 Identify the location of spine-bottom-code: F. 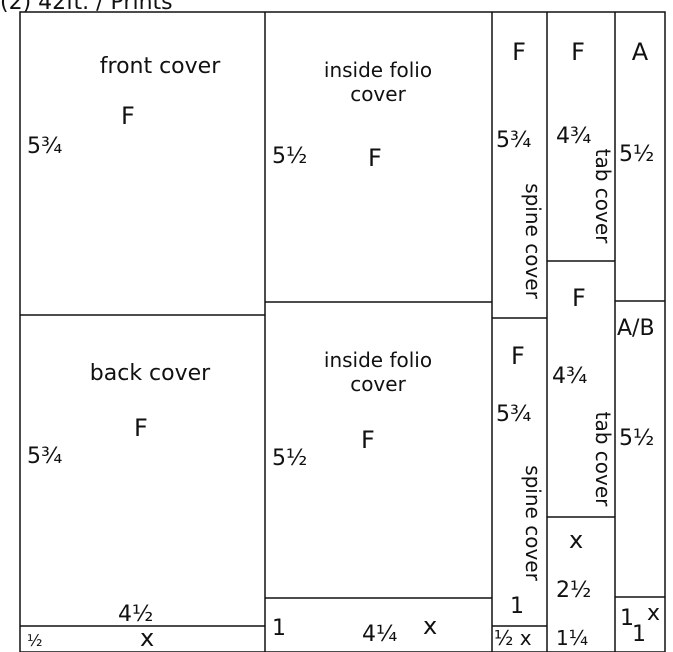
(518, 356).